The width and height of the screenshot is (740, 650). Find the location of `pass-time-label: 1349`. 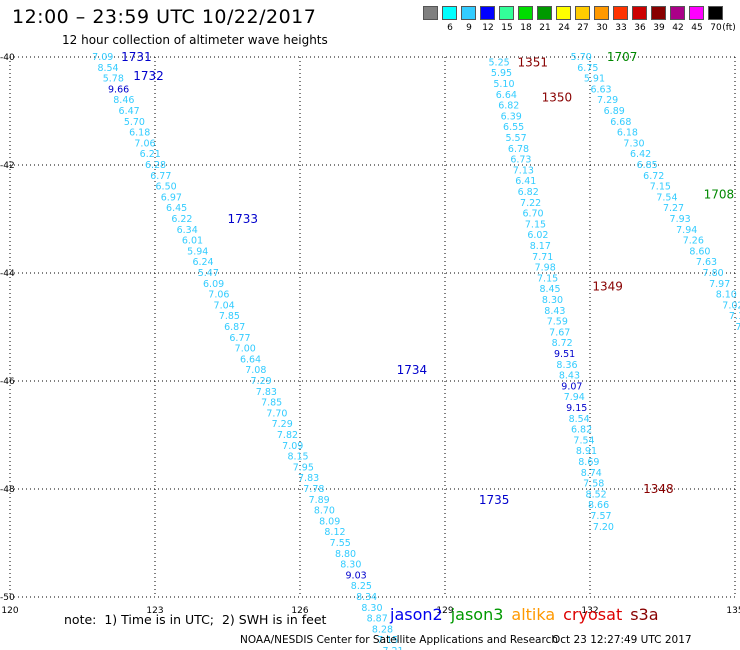

pass-time-label: 1349 is located at coordinates (607, 287).